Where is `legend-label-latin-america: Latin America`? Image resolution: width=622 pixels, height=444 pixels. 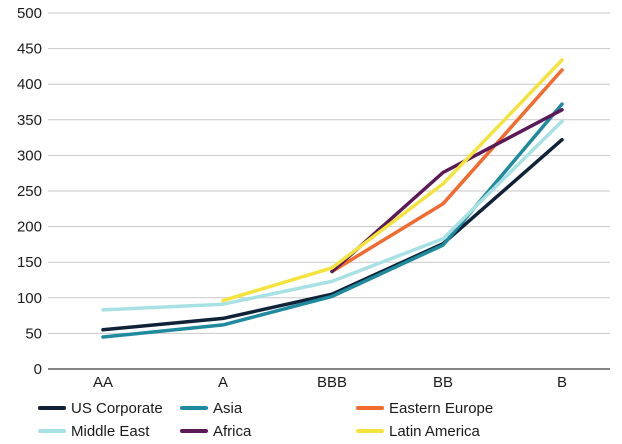 legend-label-latin-america: Latin America is located at coordinates (435, 431).